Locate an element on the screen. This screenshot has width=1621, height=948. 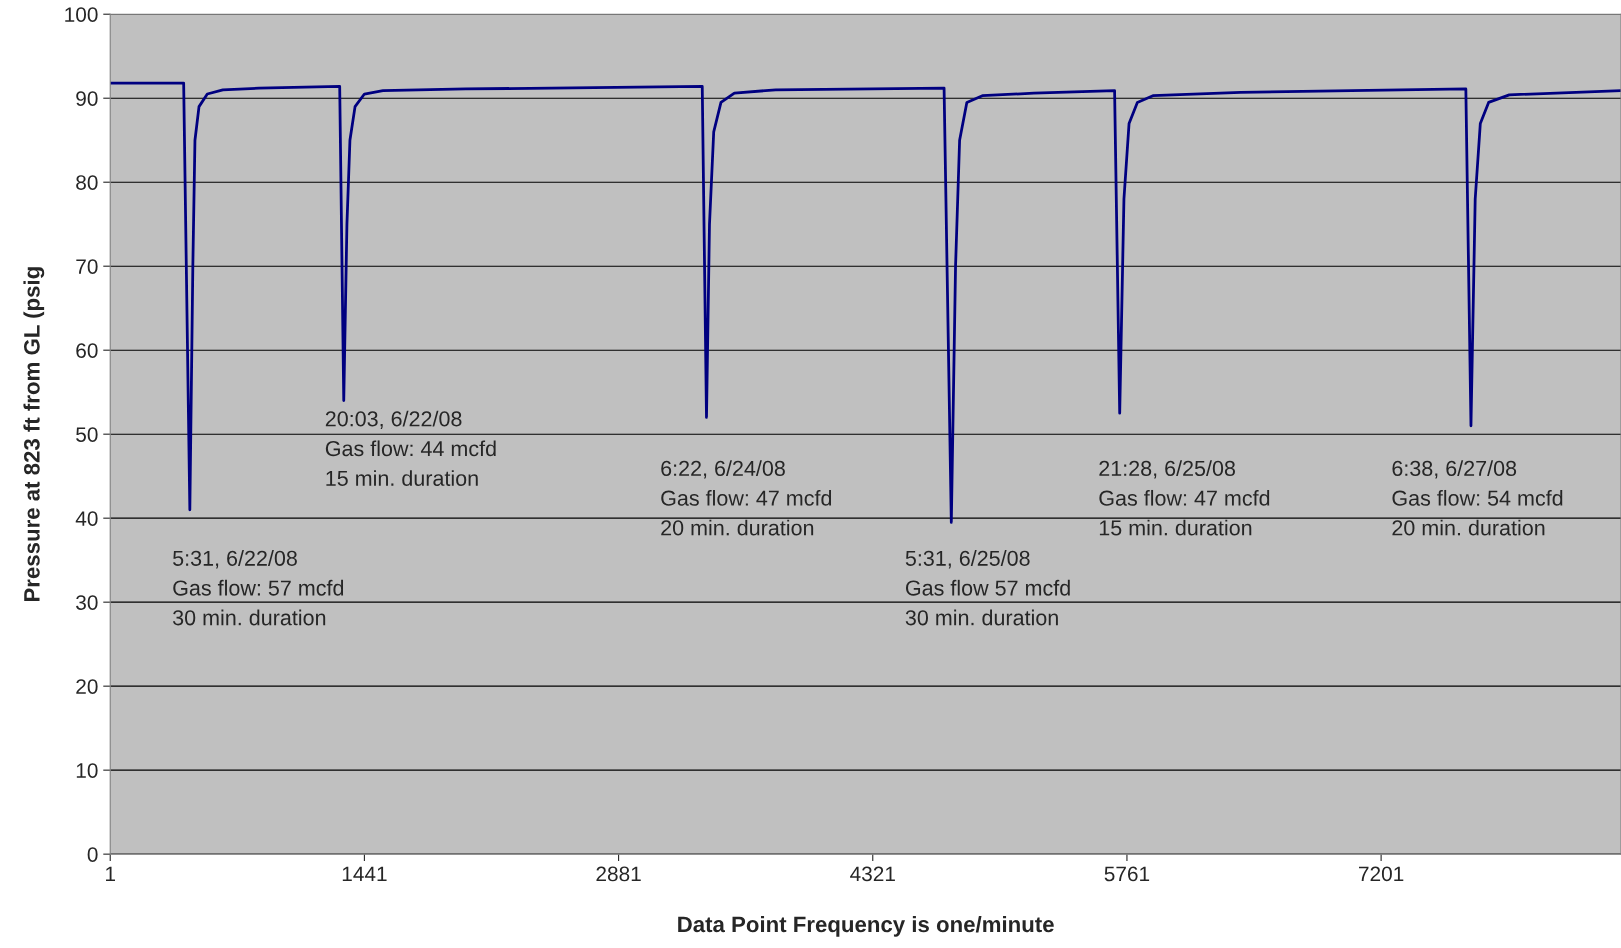
x-axis-title: Data Point Frequency is one/minute is located at coordinates (866, 926).